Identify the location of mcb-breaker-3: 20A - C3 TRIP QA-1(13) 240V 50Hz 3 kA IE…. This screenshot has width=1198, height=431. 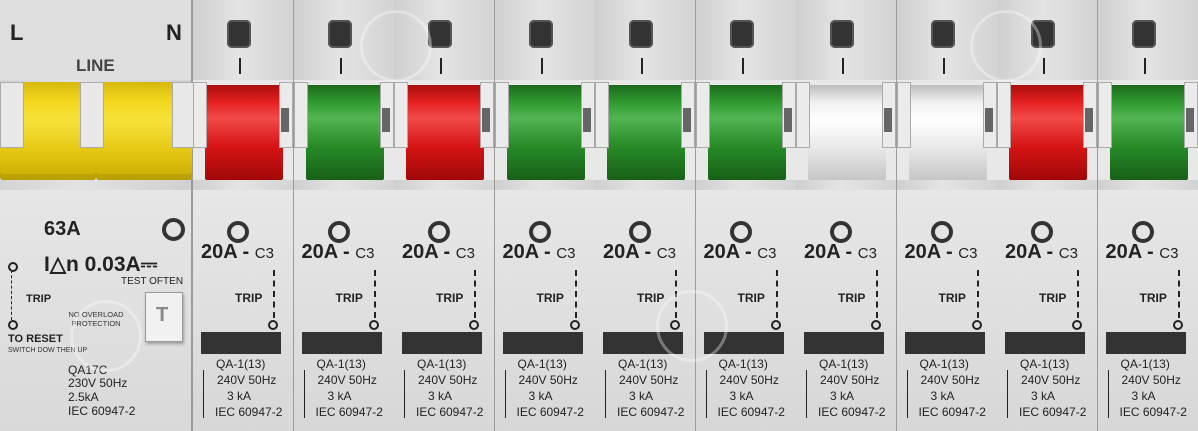
(444, 215).